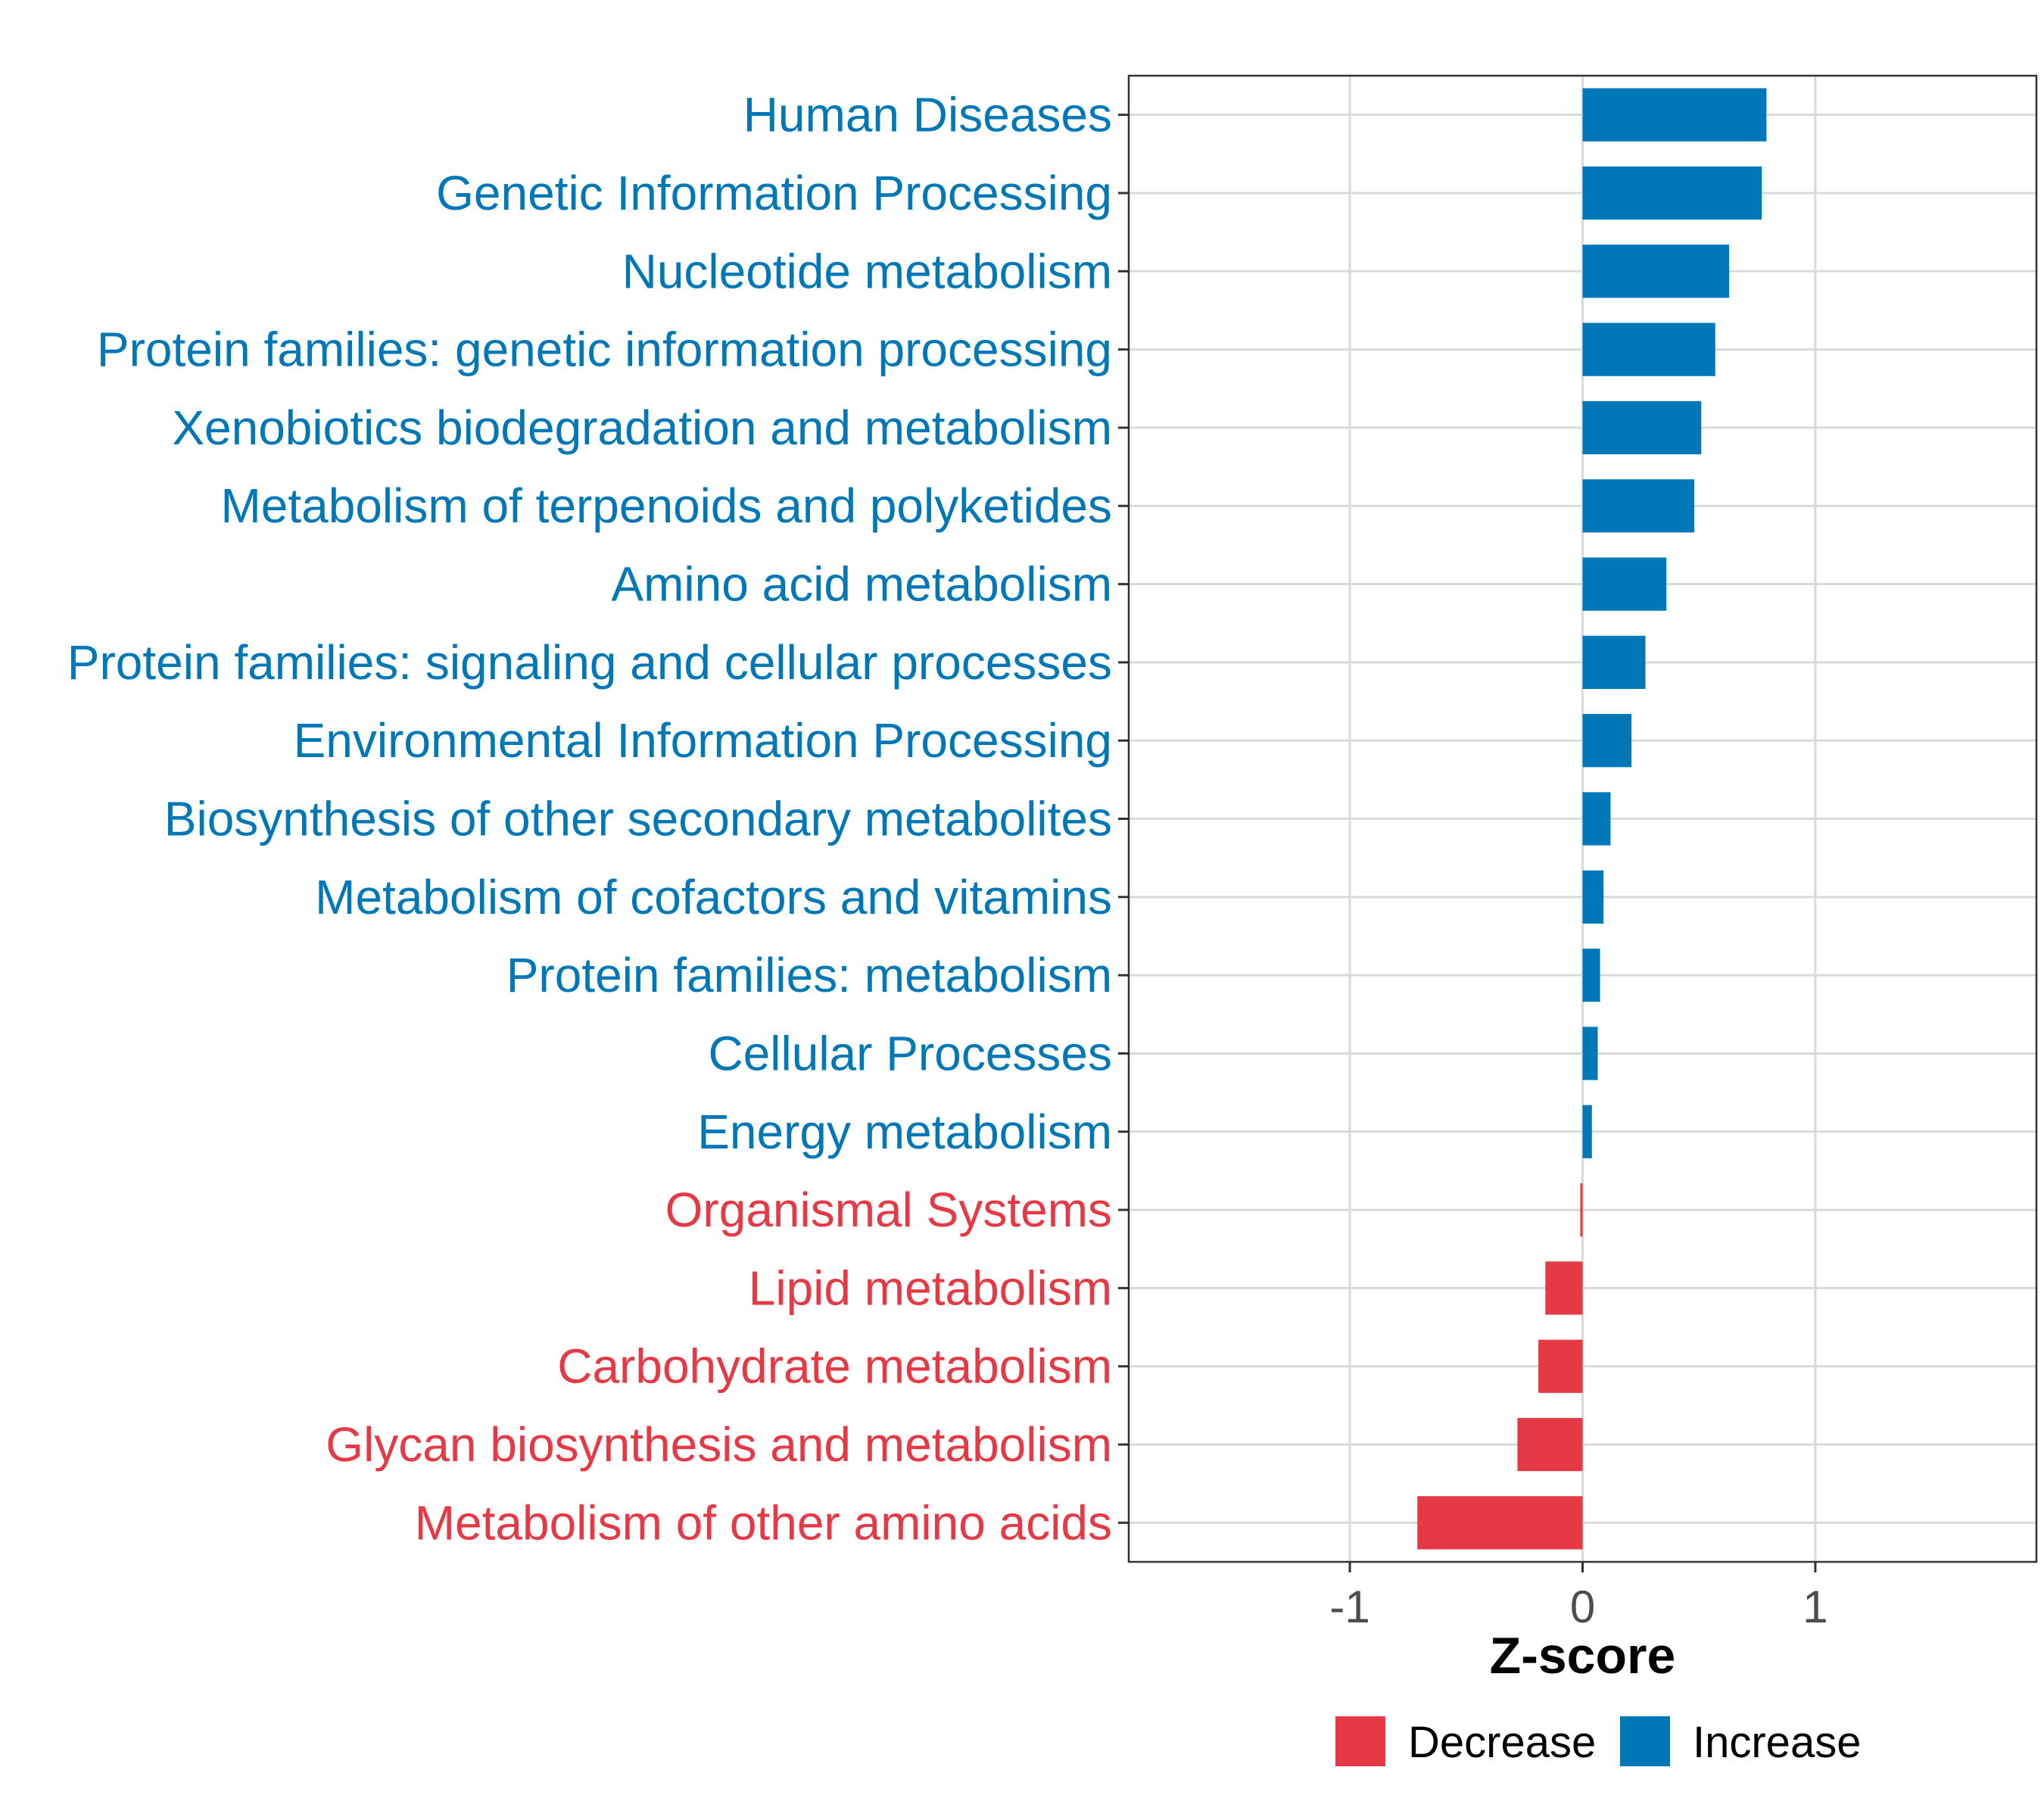  I want to click on category-label: Amino acid metabolism, so click(861, 584).